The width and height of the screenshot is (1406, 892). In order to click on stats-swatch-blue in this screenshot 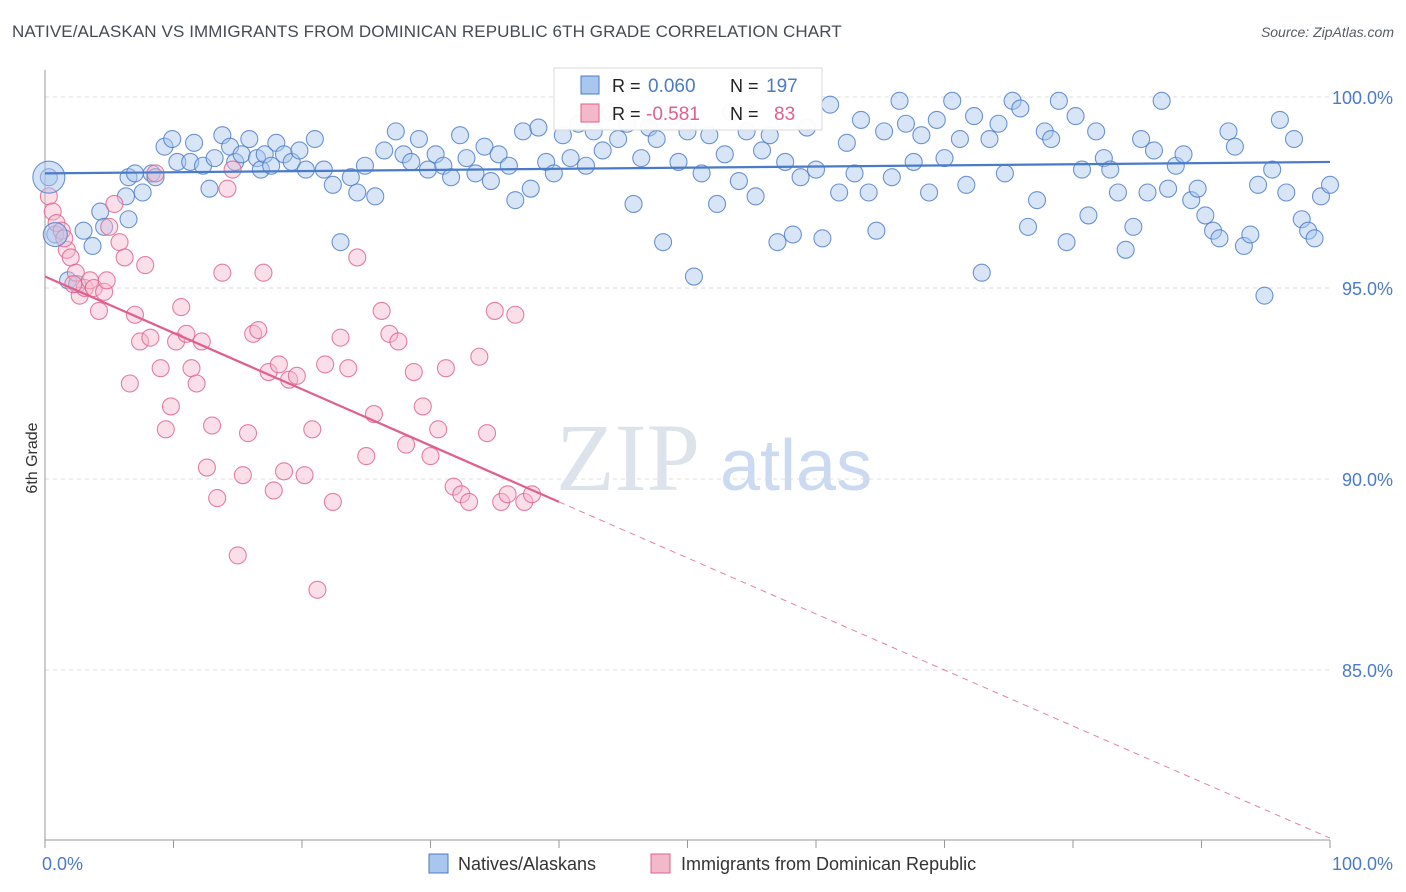, I will do `click(590, 85)`.